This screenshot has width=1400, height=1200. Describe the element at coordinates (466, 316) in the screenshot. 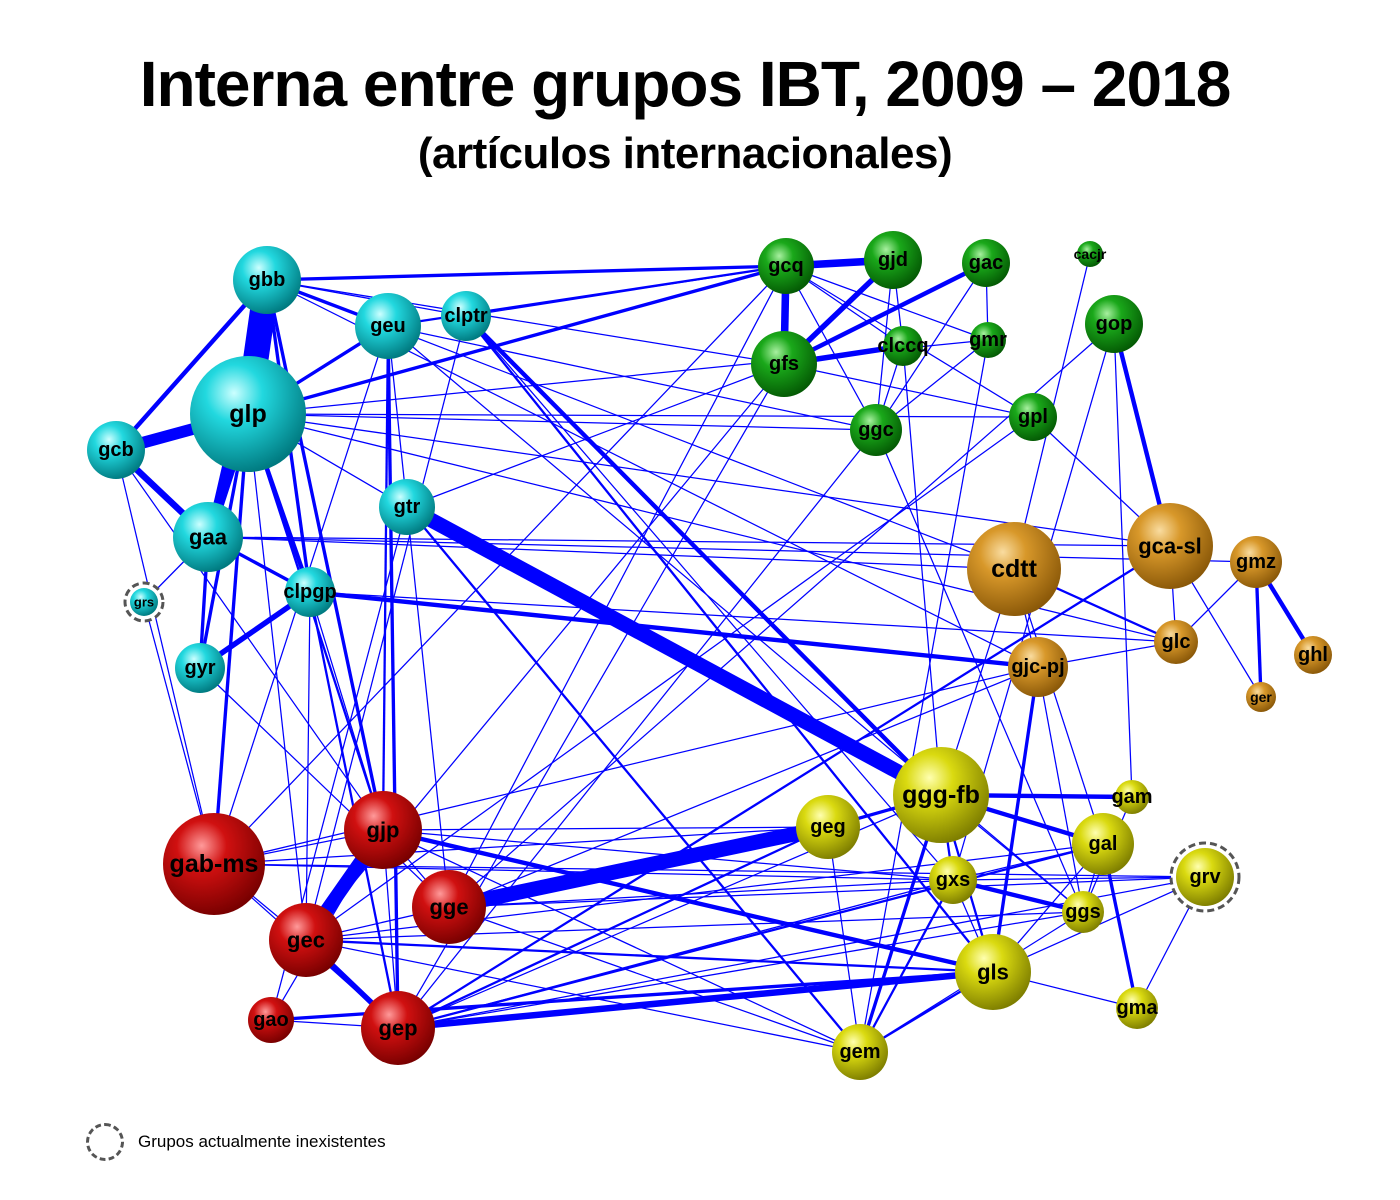

I see `node-clptr: clptr` at that location.